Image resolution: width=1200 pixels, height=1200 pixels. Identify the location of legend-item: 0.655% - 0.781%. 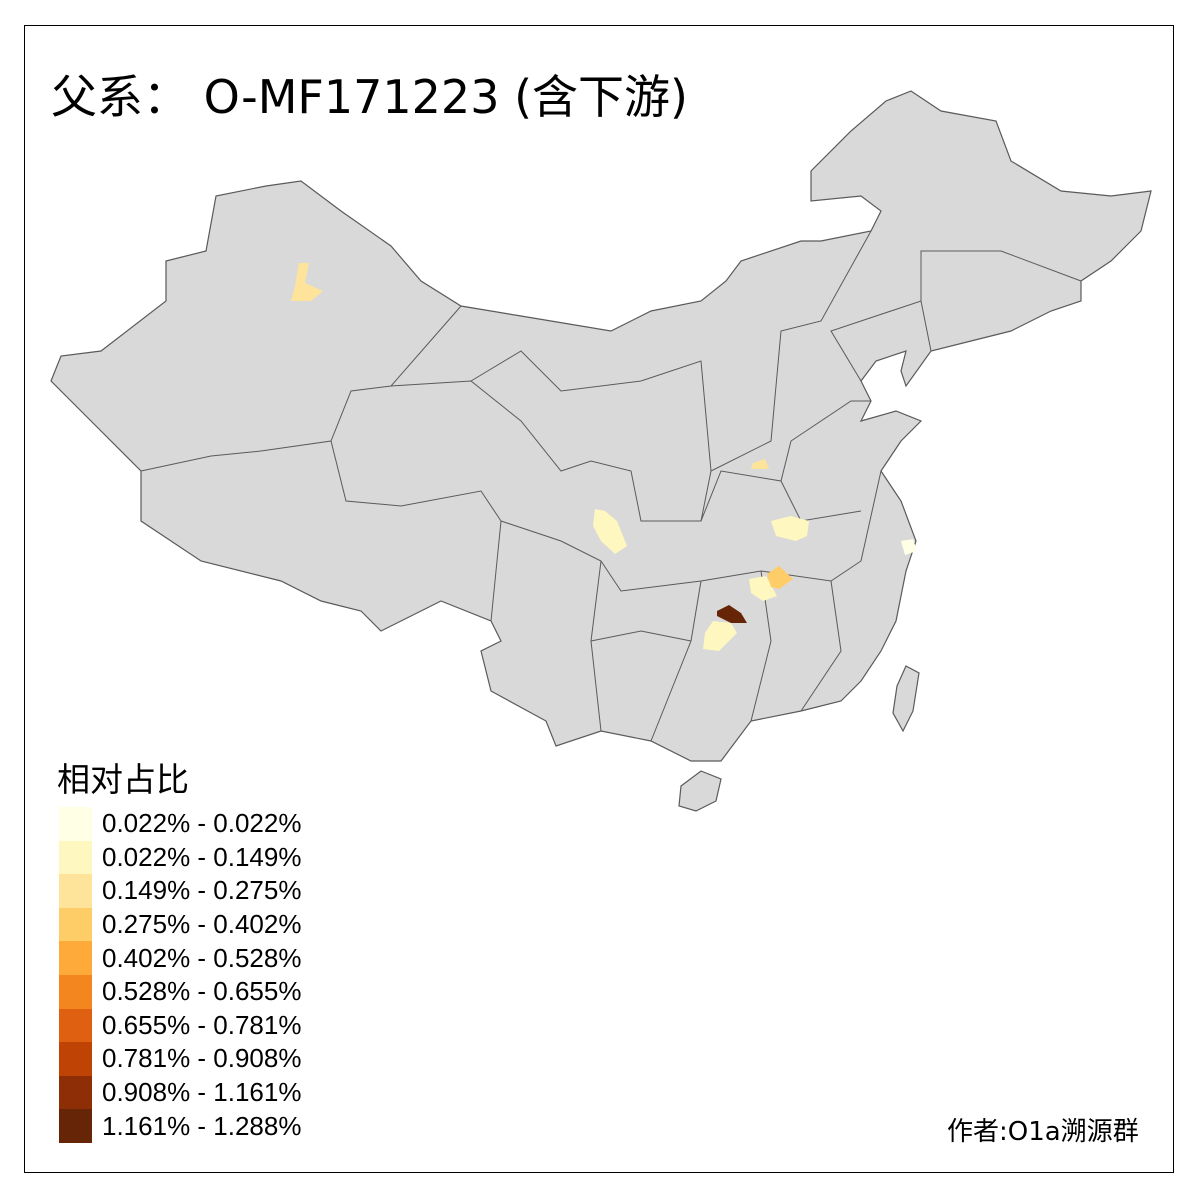
(180, 1025).